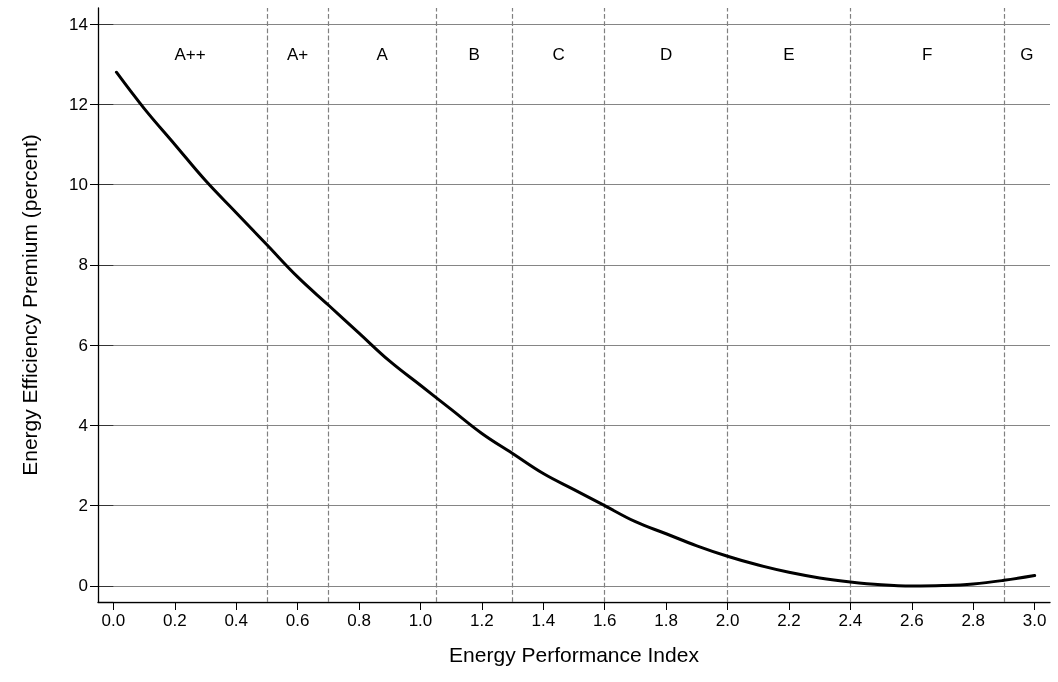 This screenshot has width=1058, height=682. I want to click on x-tick-label: 0.6, so click(297, 620).